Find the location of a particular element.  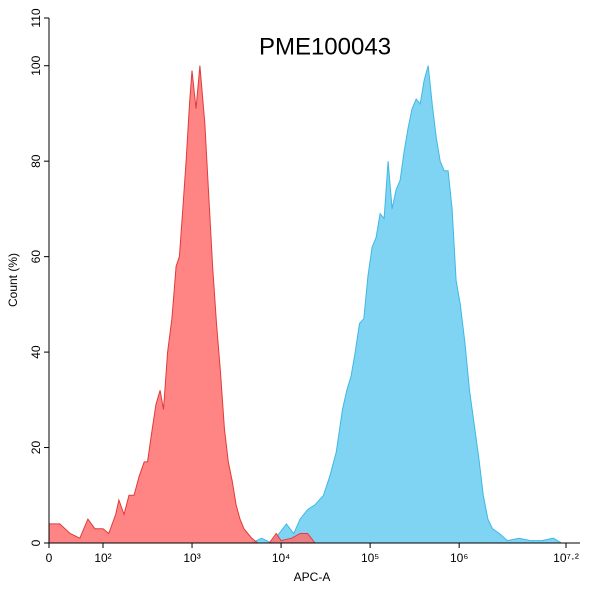

y-tick-label: 110 is located at coordinates (36, 17).